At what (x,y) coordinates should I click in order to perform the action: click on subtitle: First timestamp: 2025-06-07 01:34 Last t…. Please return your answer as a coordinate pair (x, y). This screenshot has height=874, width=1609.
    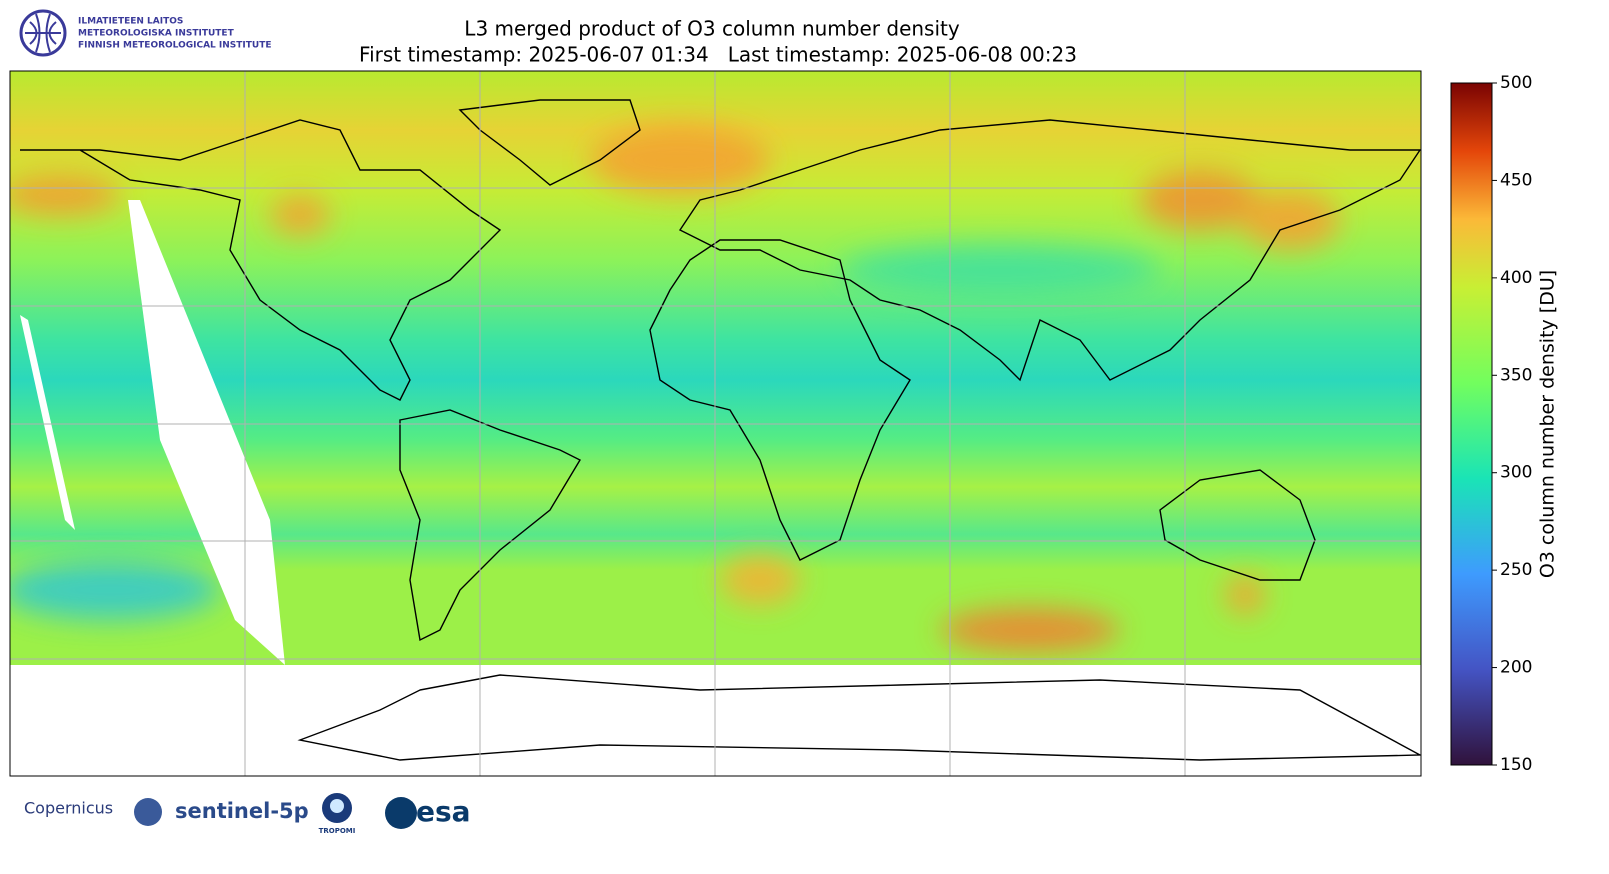
    Looking at the image, I should click on (718, 55).